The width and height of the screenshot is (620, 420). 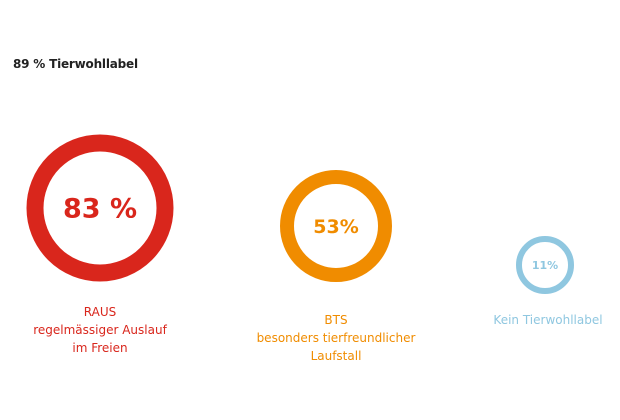 I want to click on ring-kein: 11% Kein Tierwohllabel, so click(x=548, y=281).